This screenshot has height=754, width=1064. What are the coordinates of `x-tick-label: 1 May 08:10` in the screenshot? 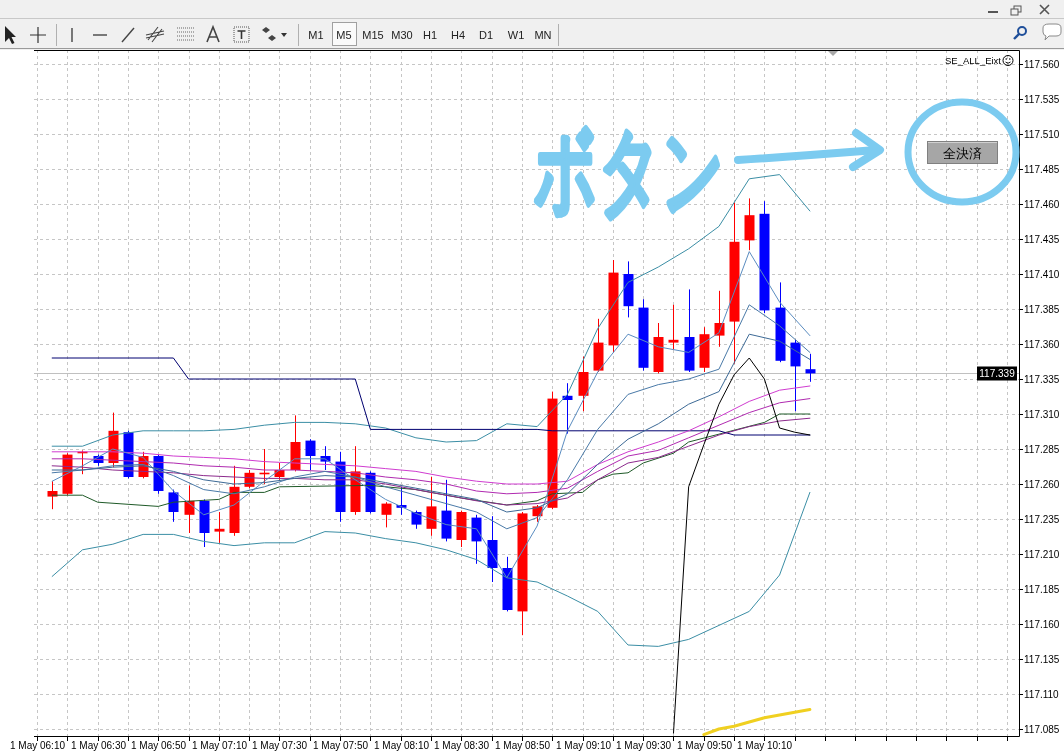 It's located at (401, 745).